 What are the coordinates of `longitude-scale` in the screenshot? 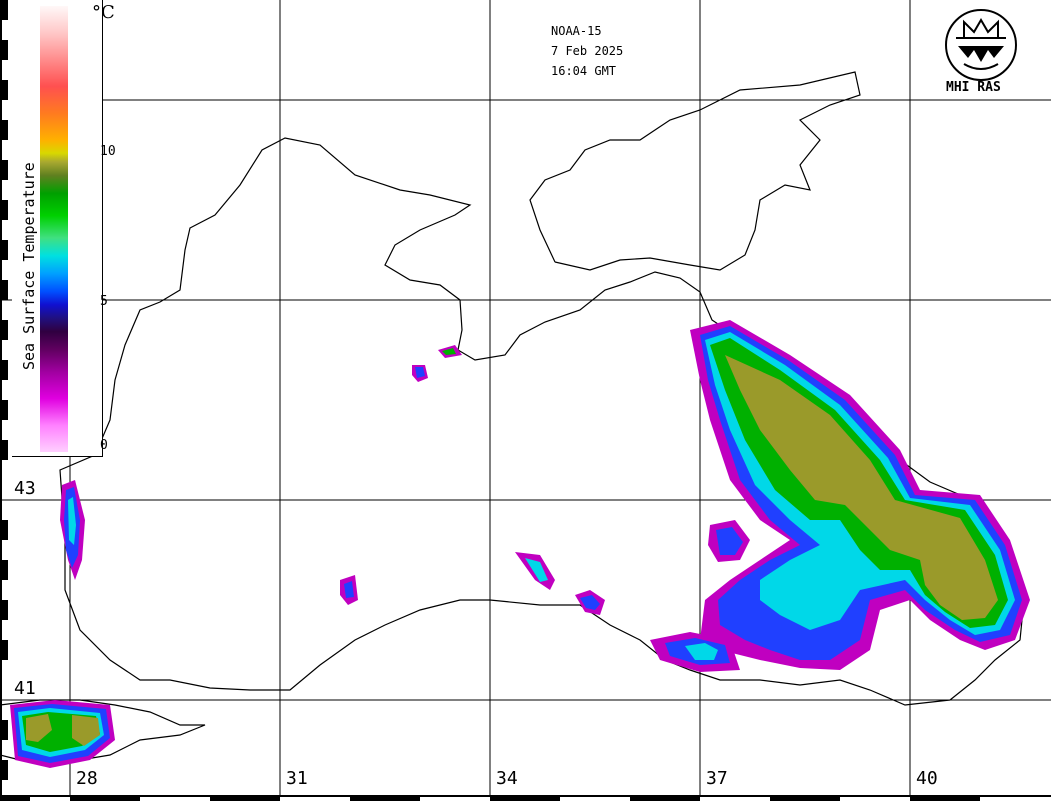 It's located at (525, 798).